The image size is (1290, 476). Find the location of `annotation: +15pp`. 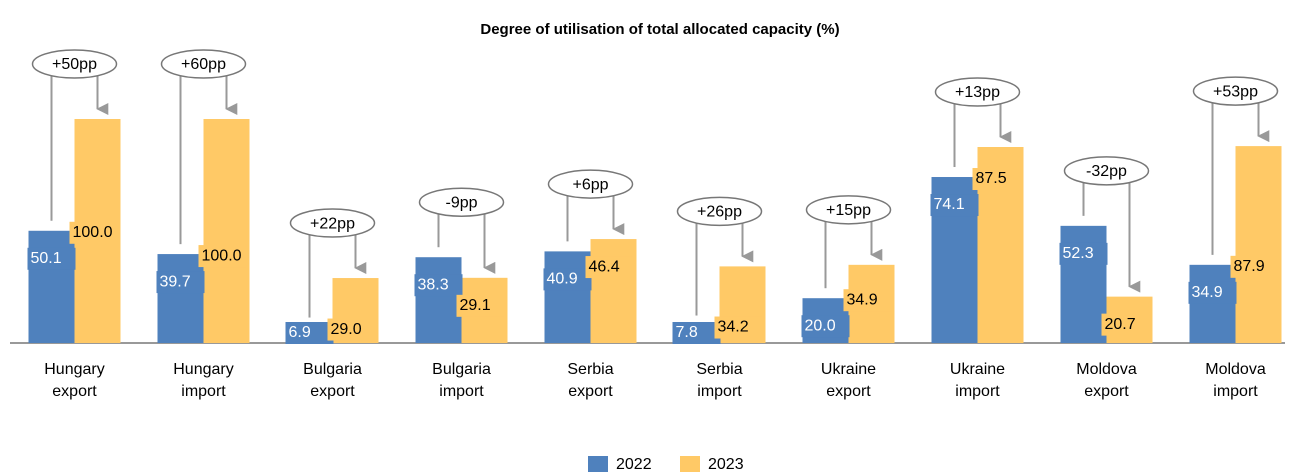

annotation: +15pp is located at coordinates (848, 210).